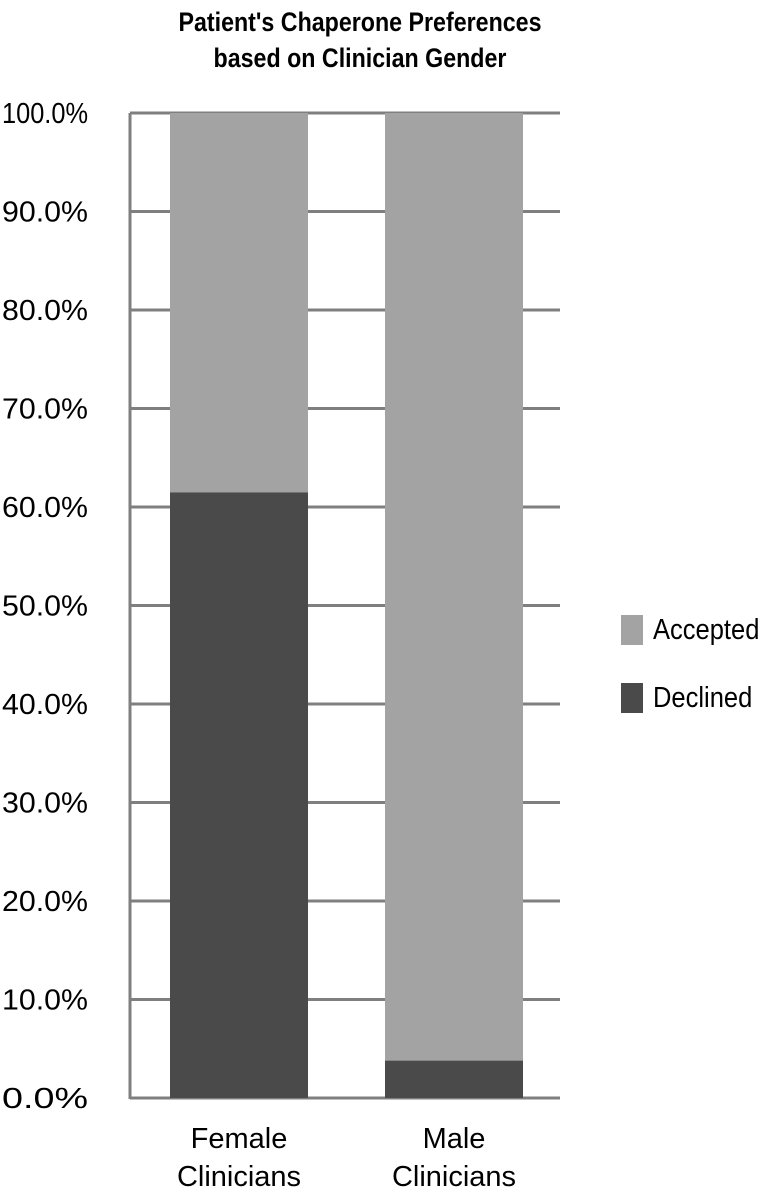 This screenshot has height=1196, width=765. Describe the element at coordinates (45, 607) in the screenshot. I see `y-tick-label: 50.0%` at that location.